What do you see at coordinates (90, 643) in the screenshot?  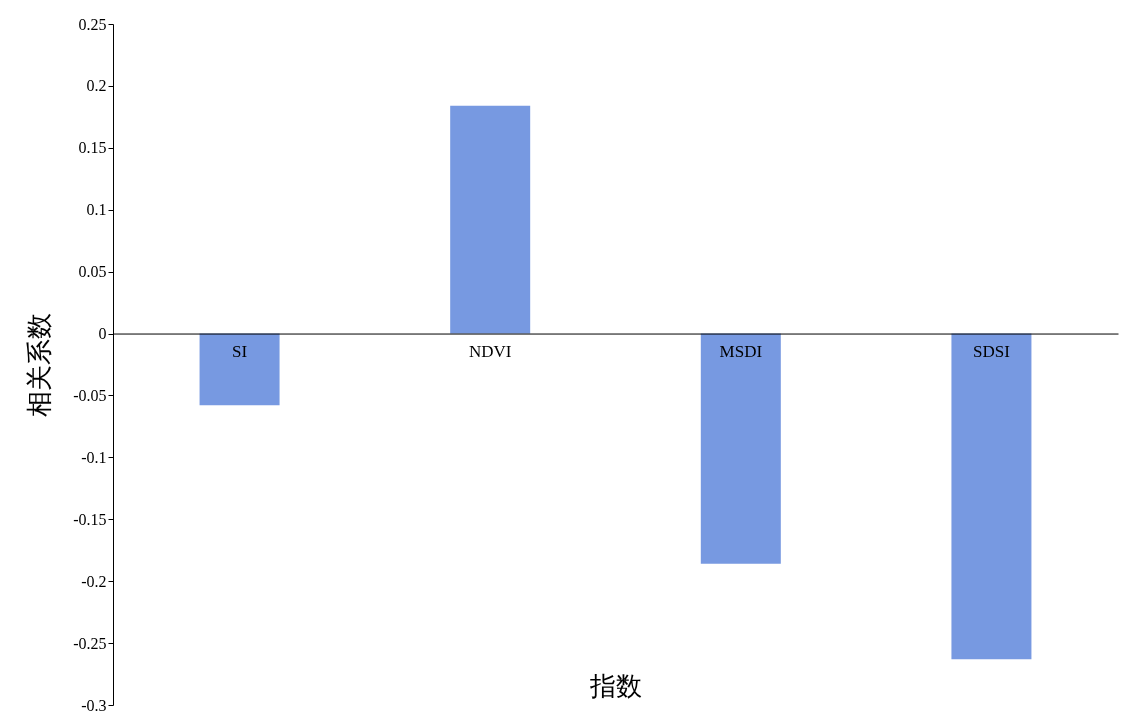 I see `y-tick-label: -0.25` at bounding box center [90, 643].